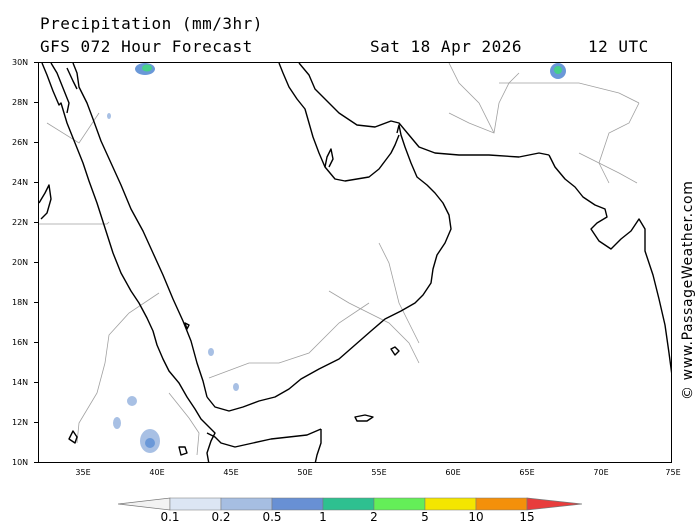 The height and width of the screenshot is (526, 700). What do you see at coordinates (20, 342) in the screenshot?
I see `lat-label-16n: 16N` at bounding box center [20, 342].